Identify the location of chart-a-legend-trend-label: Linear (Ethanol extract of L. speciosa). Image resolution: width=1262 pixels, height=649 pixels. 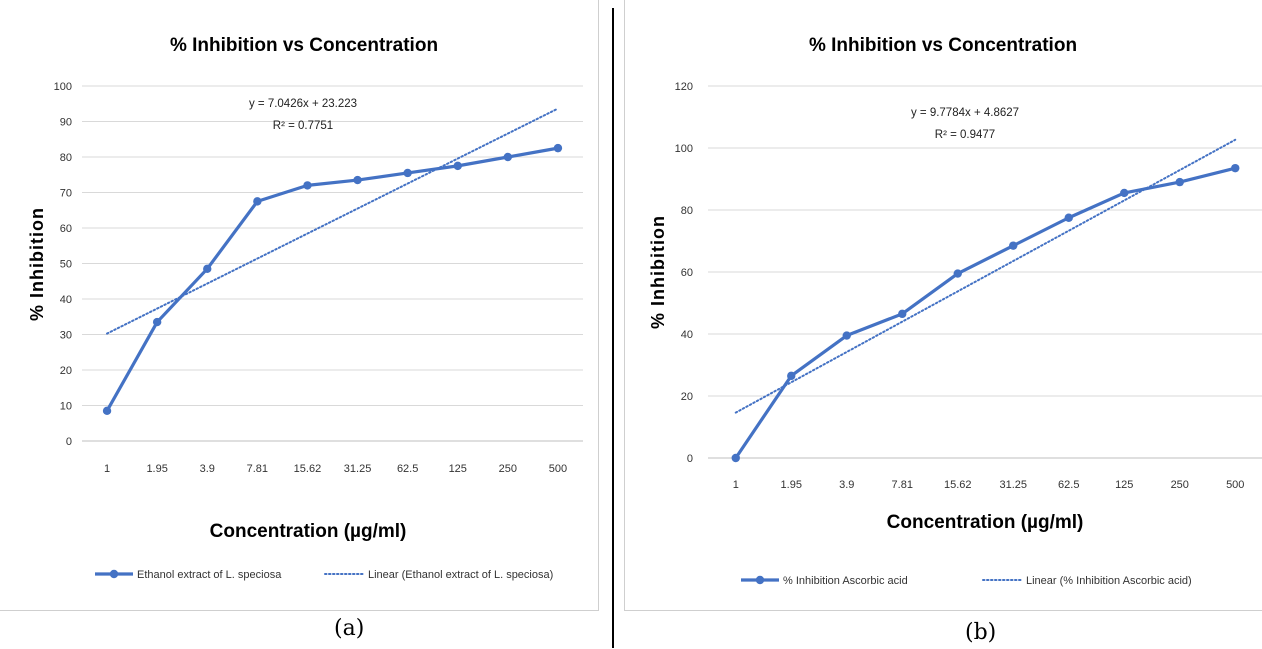
(460, 575).